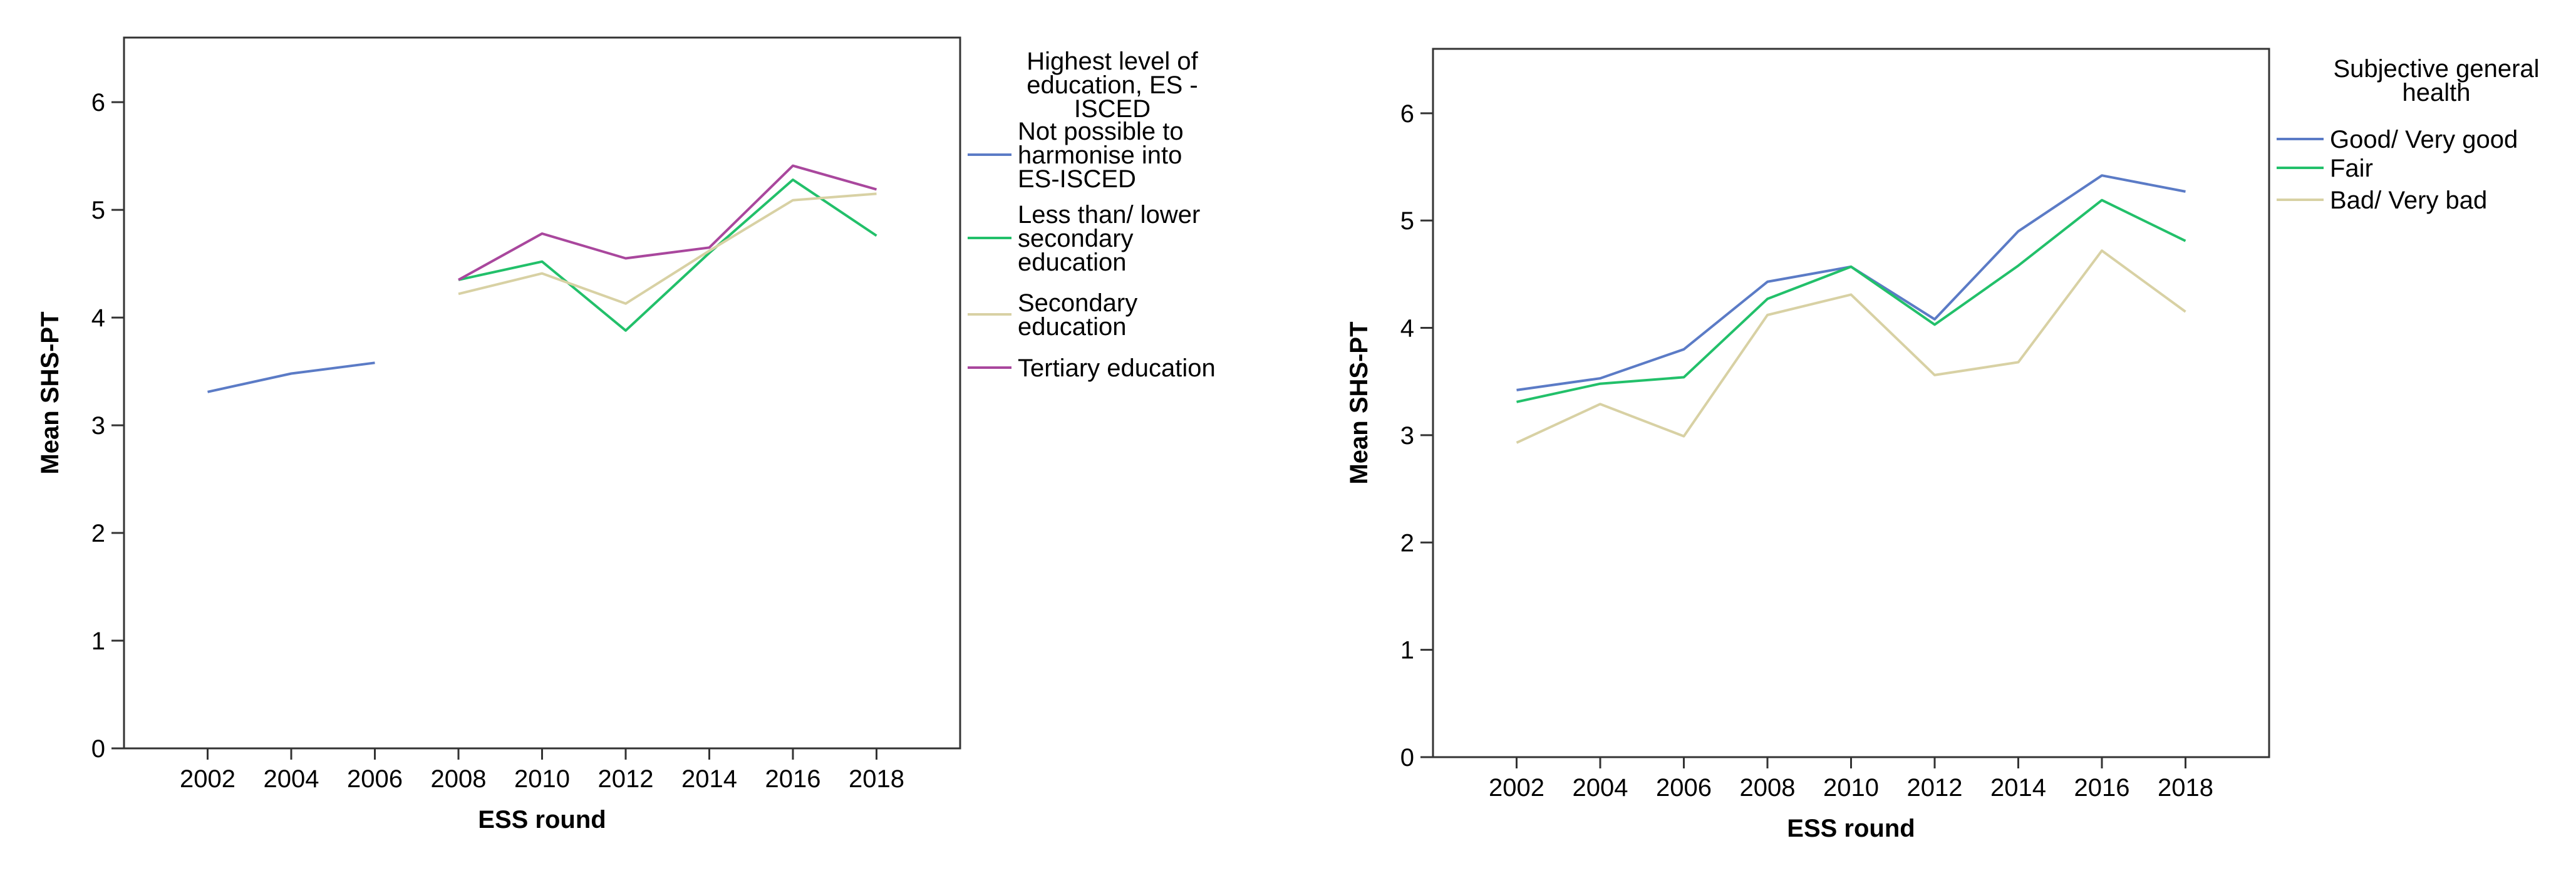  Describe the element at coordinates (2408, 201) in the screenshot. I see `legend-label: Bad/ Very bad` at that location.